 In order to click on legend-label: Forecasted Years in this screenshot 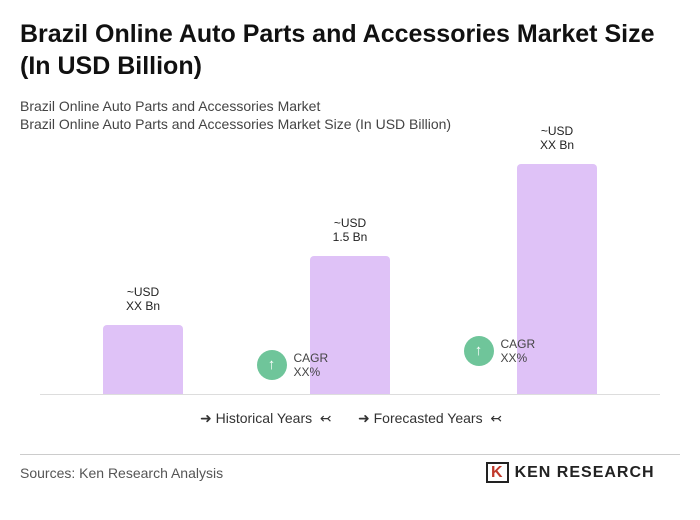, I will do `click(428, 418)`.